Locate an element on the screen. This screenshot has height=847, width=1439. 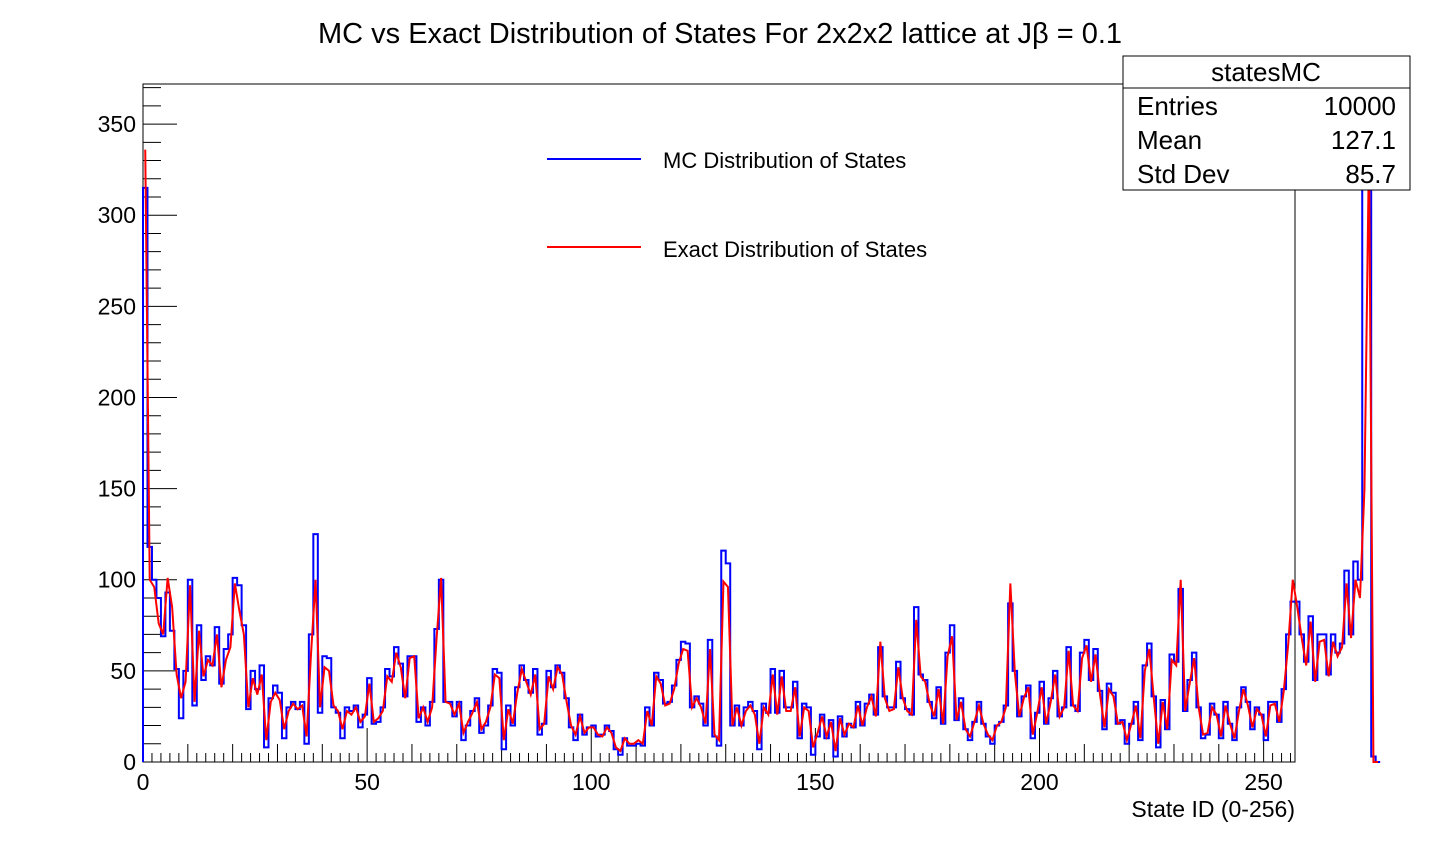
stats-label-entries: Entries is located at coordinates (1177, 106).